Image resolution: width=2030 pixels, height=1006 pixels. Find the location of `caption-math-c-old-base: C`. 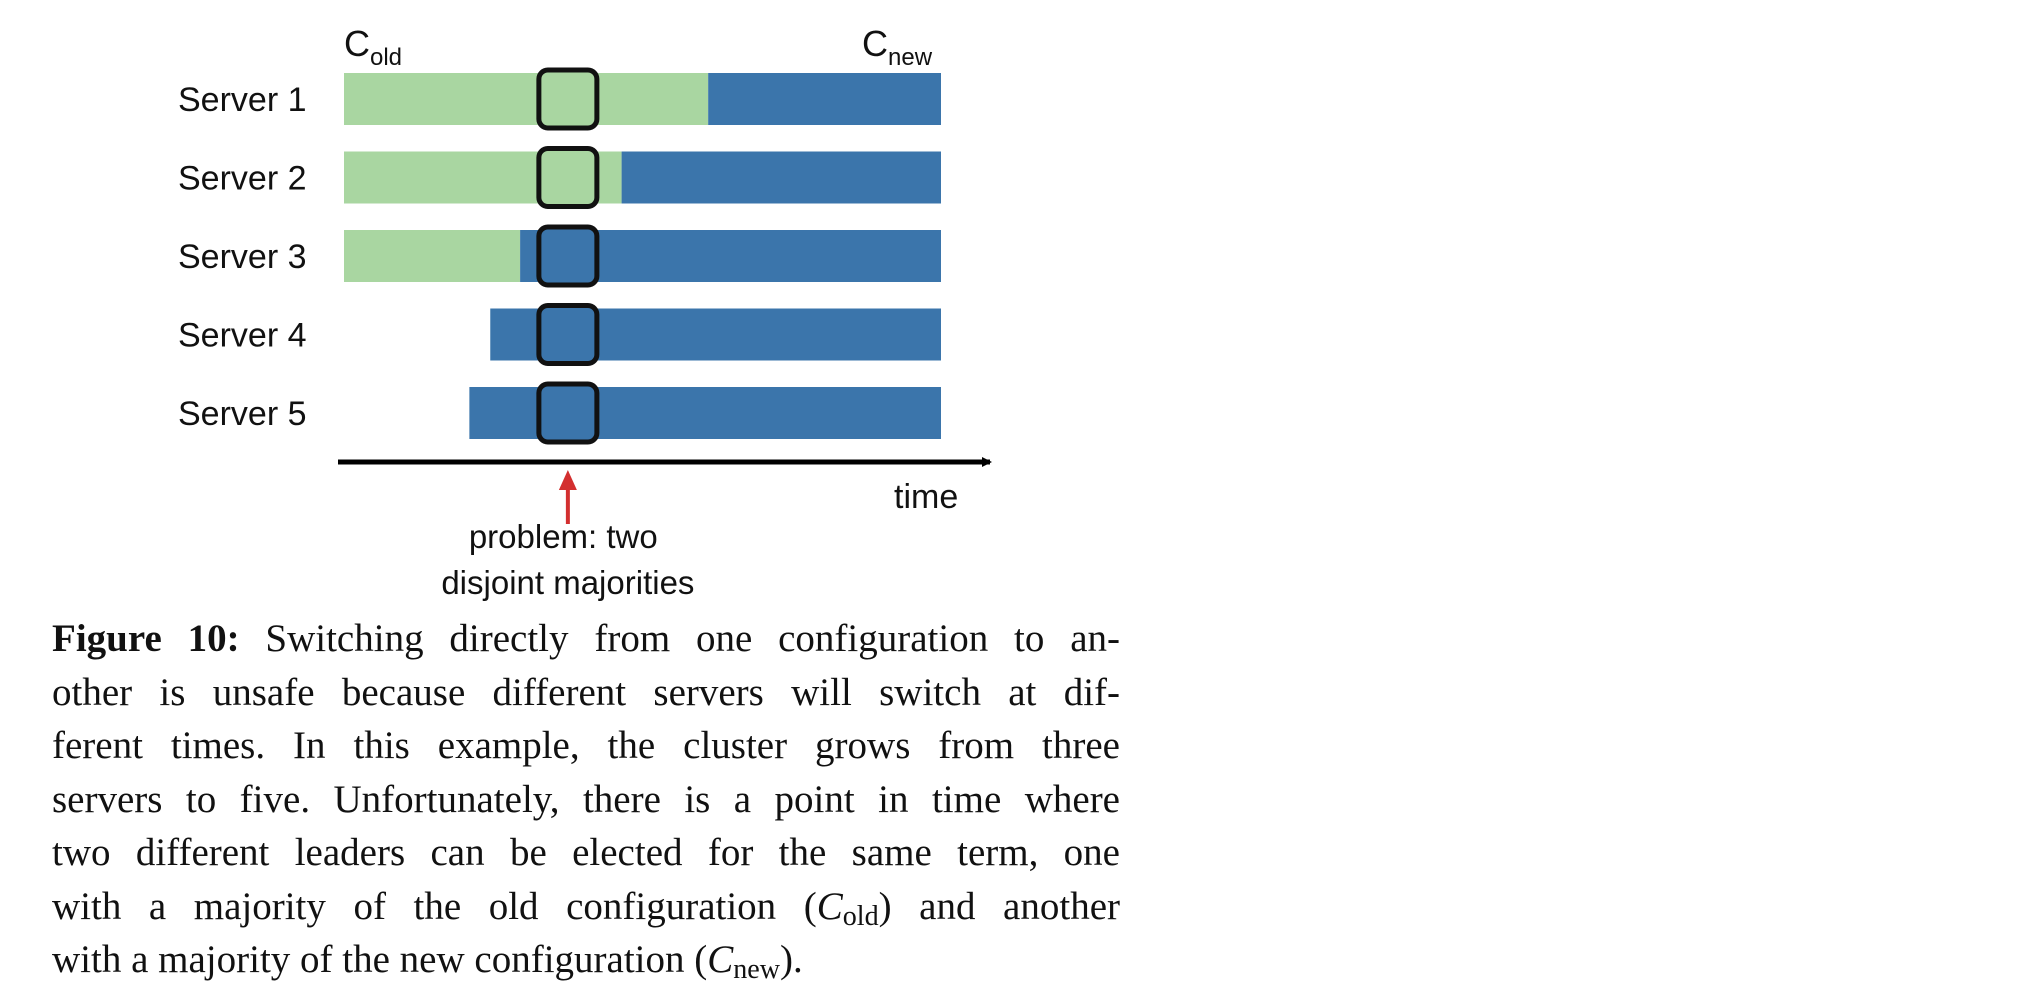

caption-math-c-old-base: C is located at coordinates (829, 906).